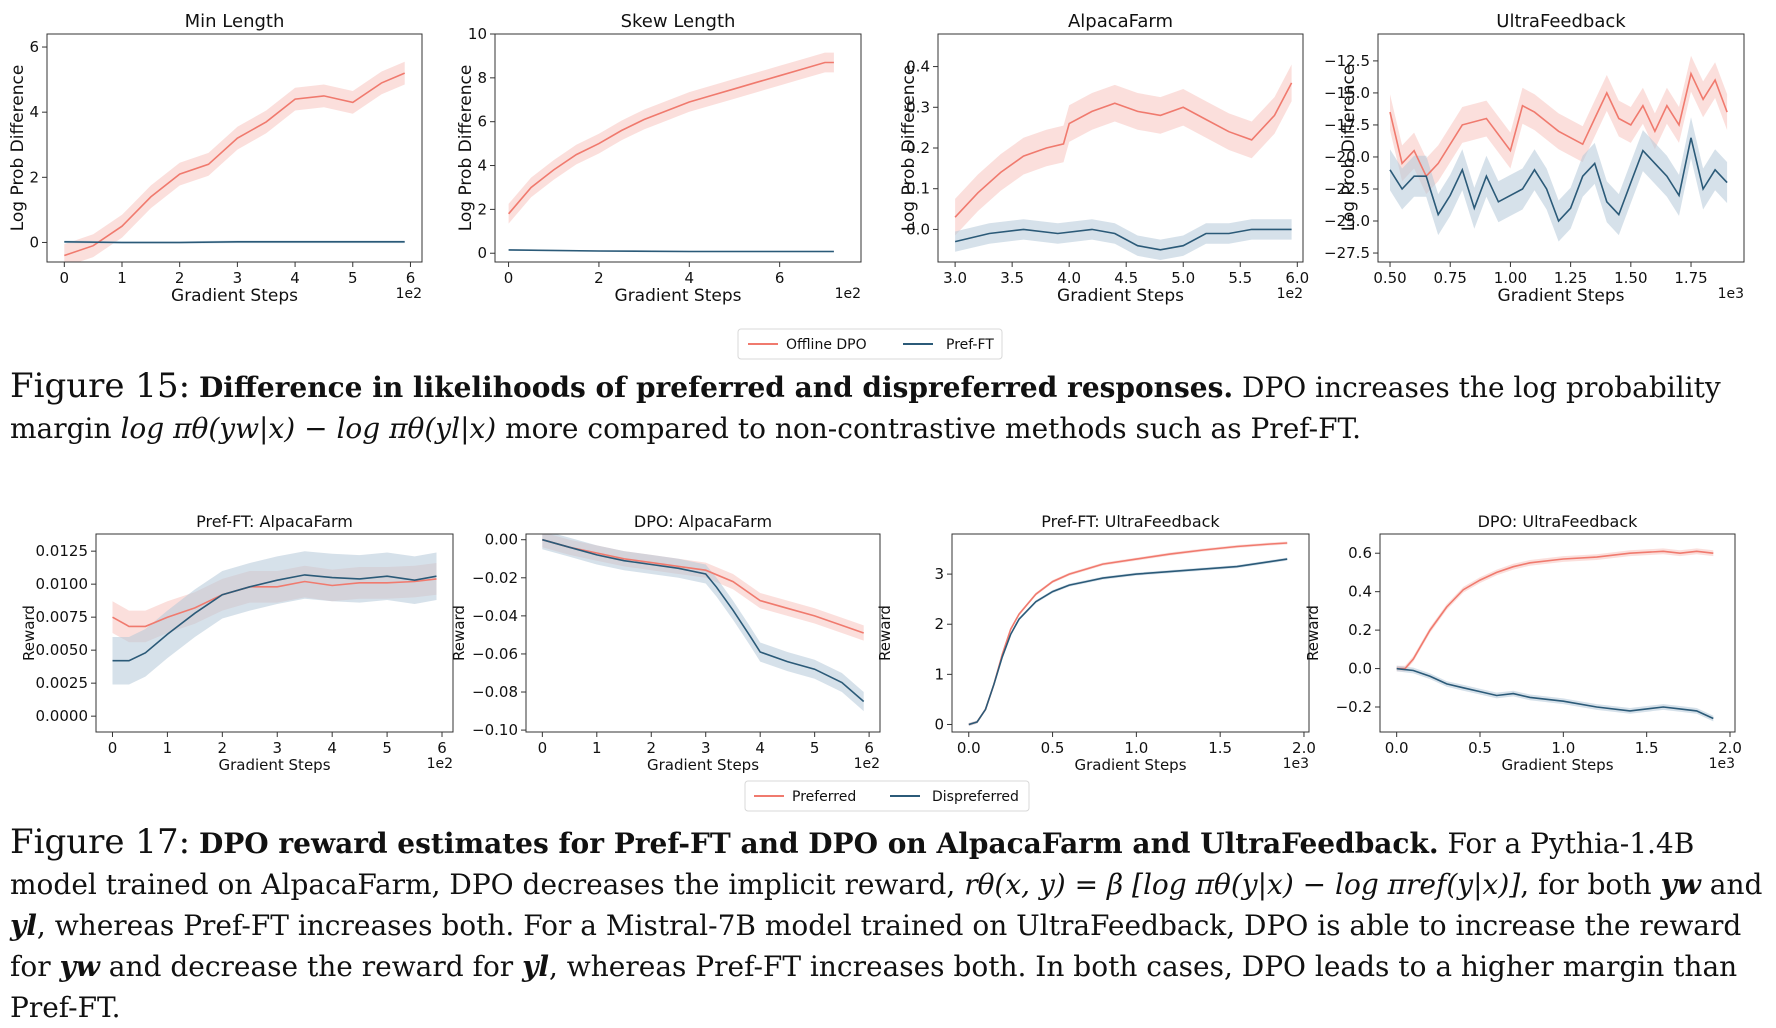 The width and height of the screenshot is (1776, 1028). I want to click on chart-title: Pref-FT: AlpacaFarm, so click(274, 521).